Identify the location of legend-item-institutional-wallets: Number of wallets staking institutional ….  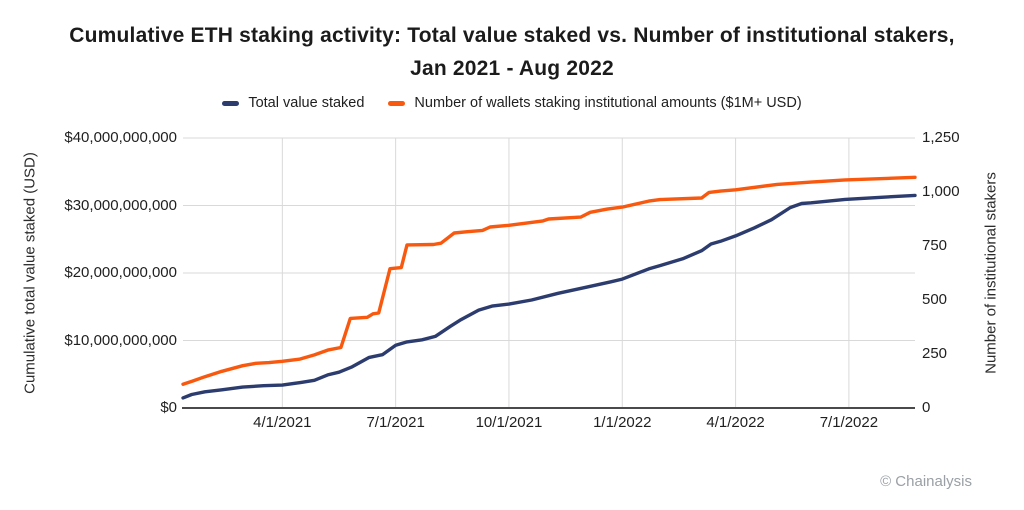
(595, 103).